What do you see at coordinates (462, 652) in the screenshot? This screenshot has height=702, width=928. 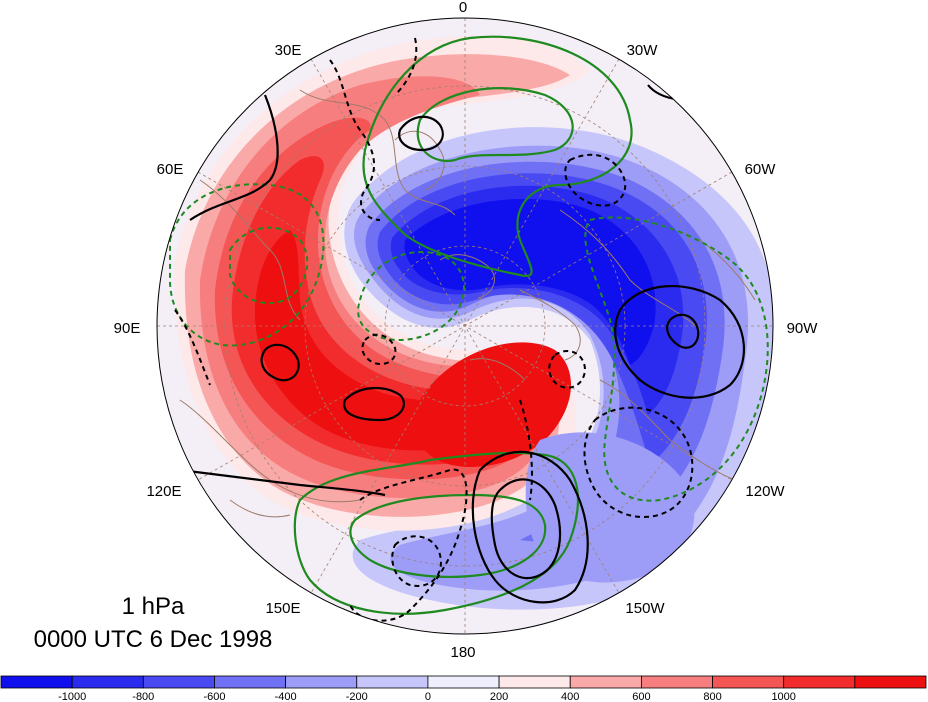 I see `lon-label-180: 180` at bounding box center [462, 652].